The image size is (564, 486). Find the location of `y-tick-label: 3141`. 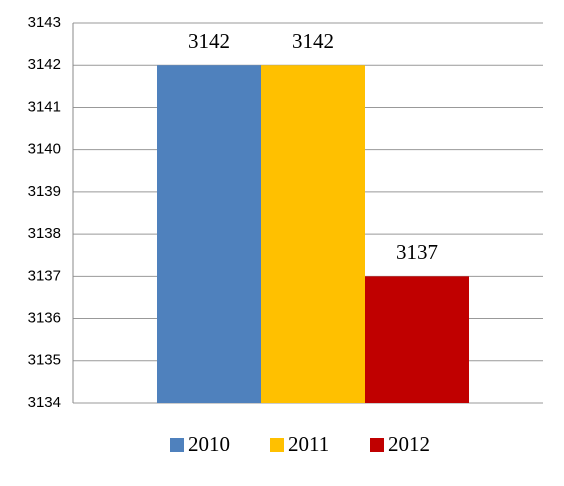

y-tick-label: 3141 is located at coordinates (44, 106).